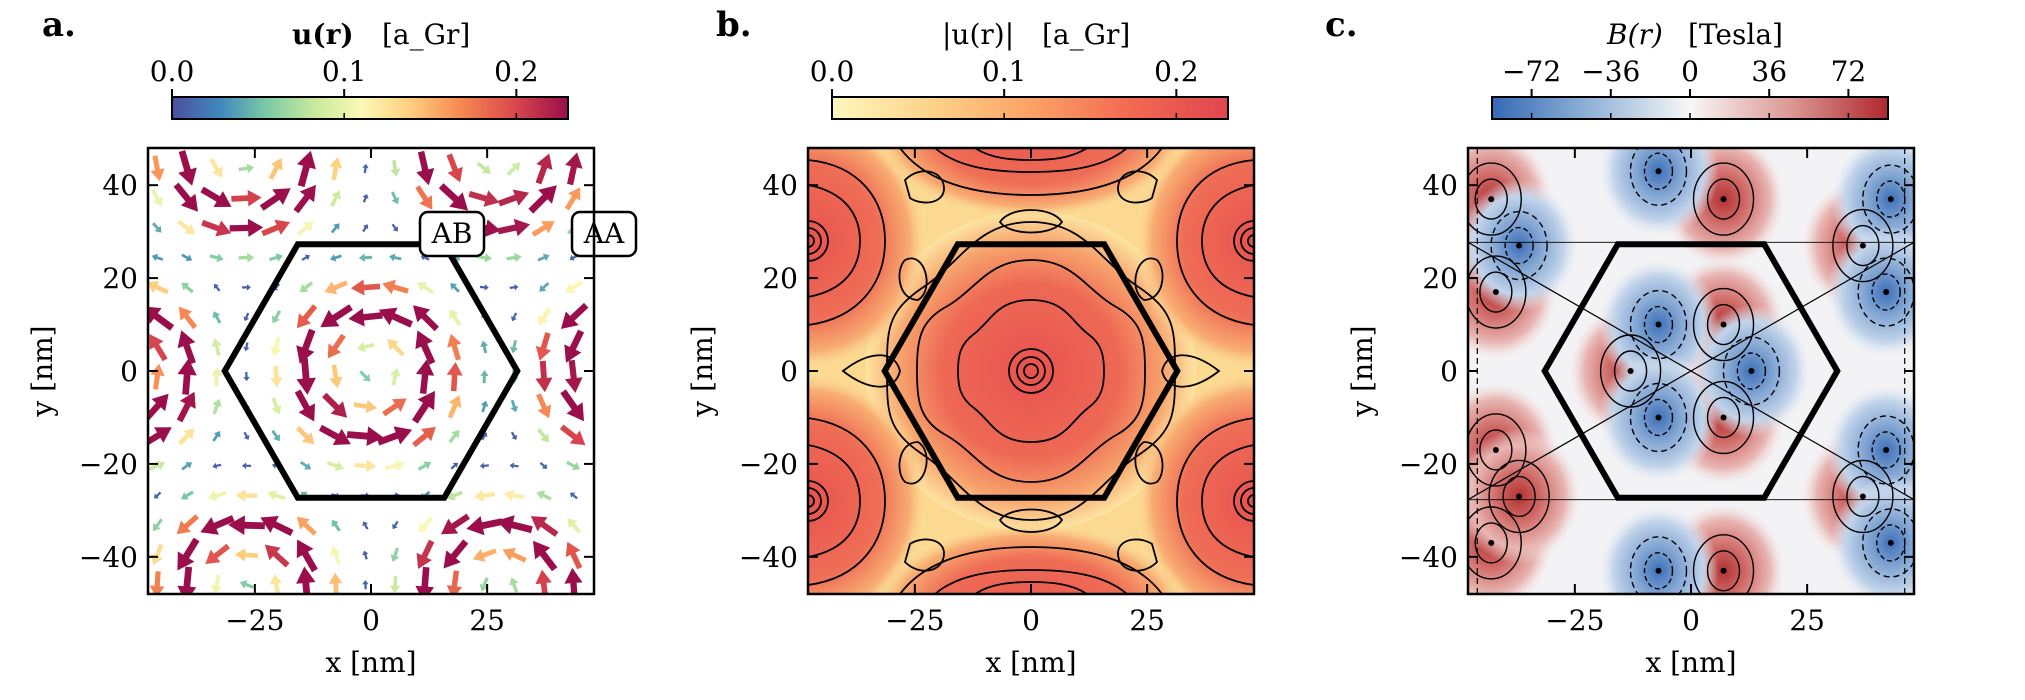  I want to click on colorbar-tick-label: 0, so click(1690, 71).